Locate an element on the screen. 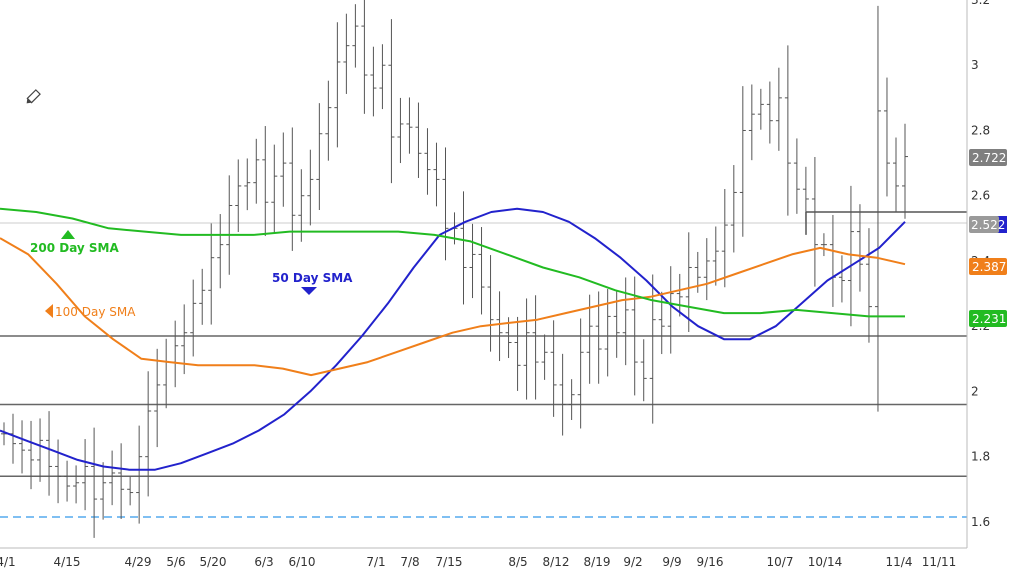 This screenshot has height=573, width=1024. left-triangle-icon is located at coordinates (49, 311).